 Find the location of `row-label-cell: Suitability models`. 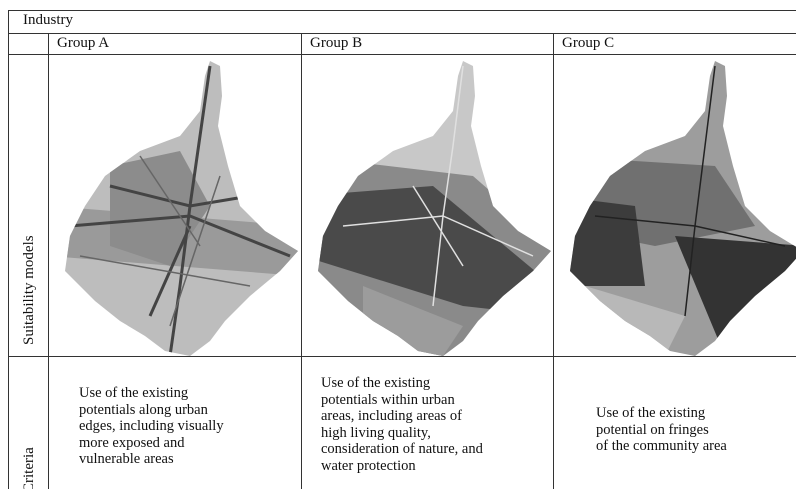

row-label-cell: Suitability models is located at coordinates (28, 205).